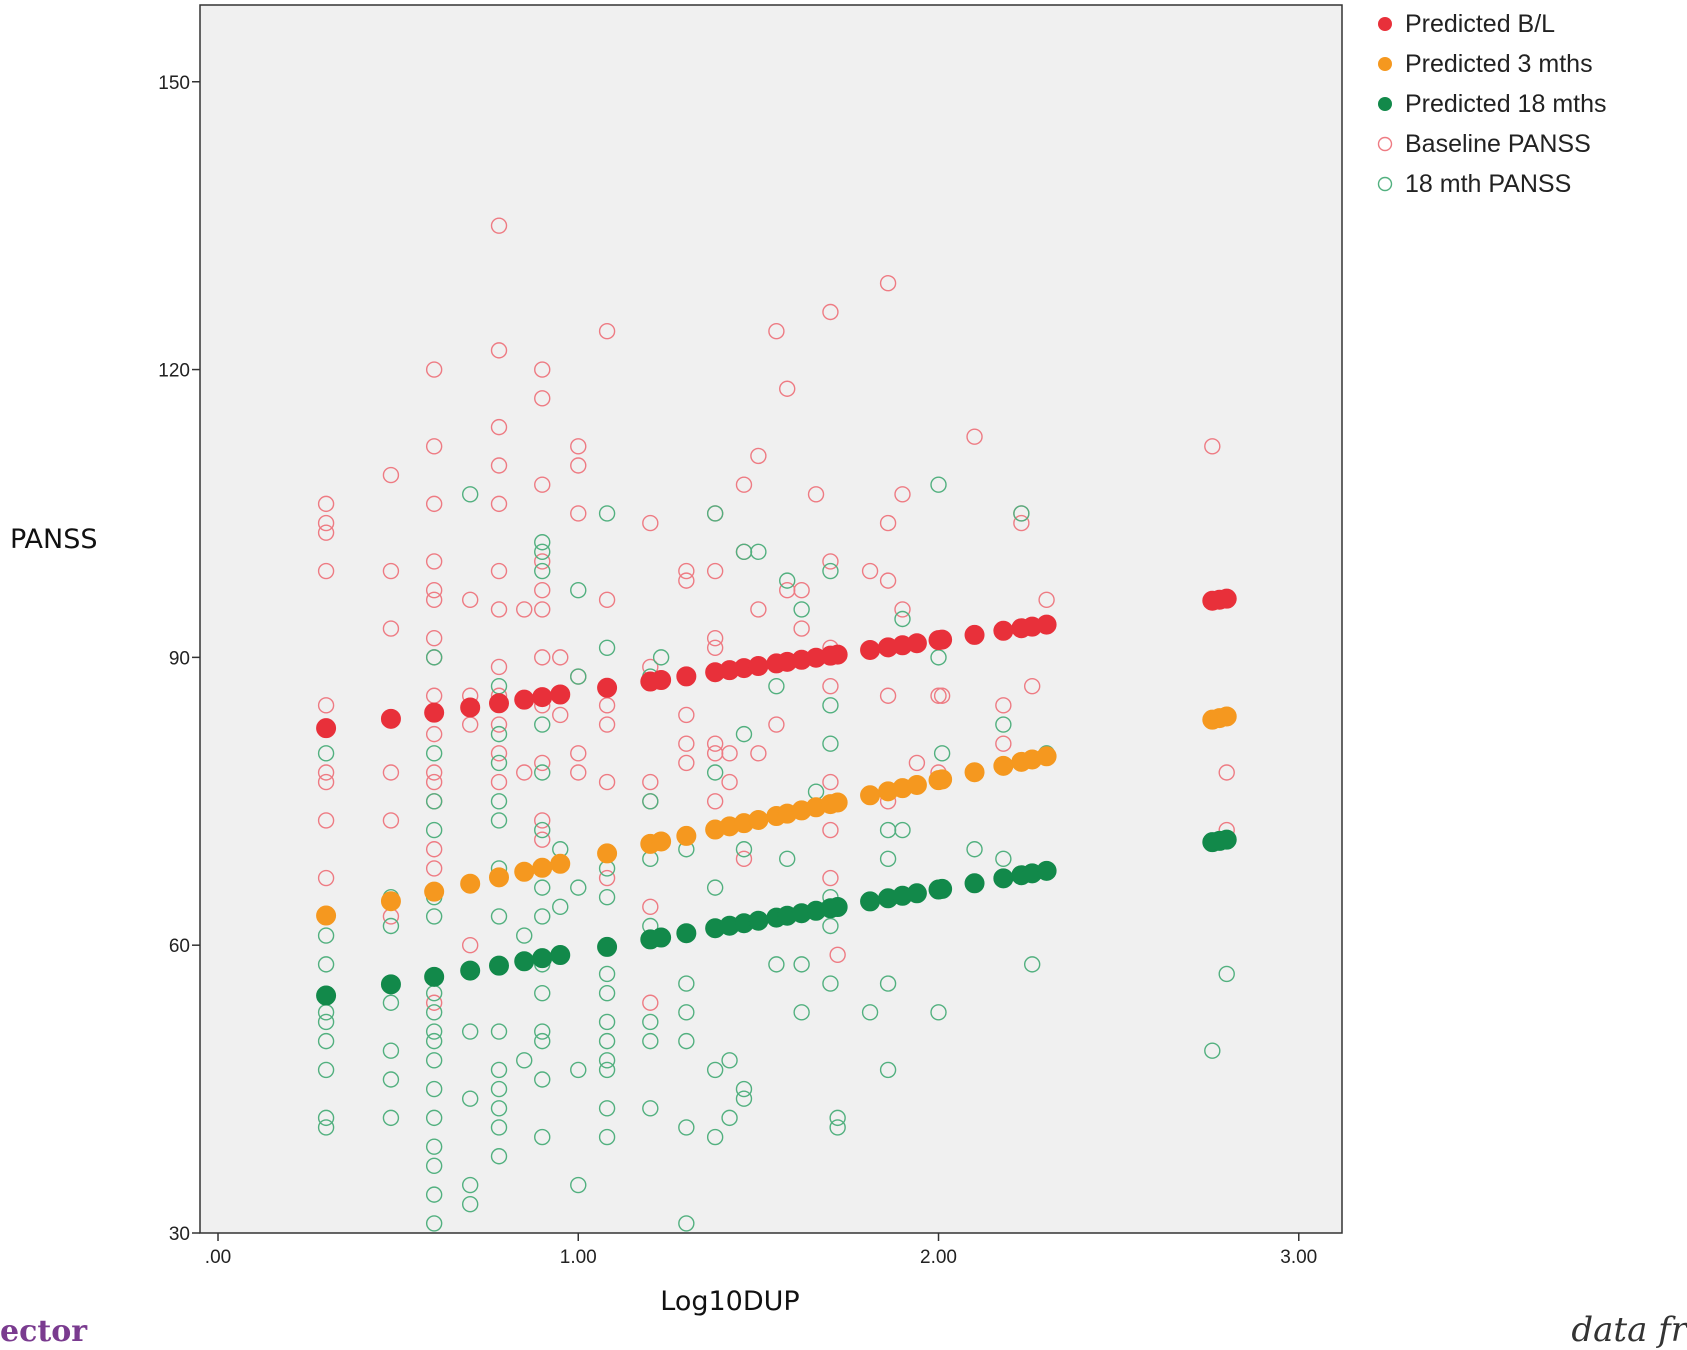 The image size is (1687, 1350). Describe the element at coordinates (578, 1257) in the screenshot. I see `x-tick-label: 1.00` at that location.